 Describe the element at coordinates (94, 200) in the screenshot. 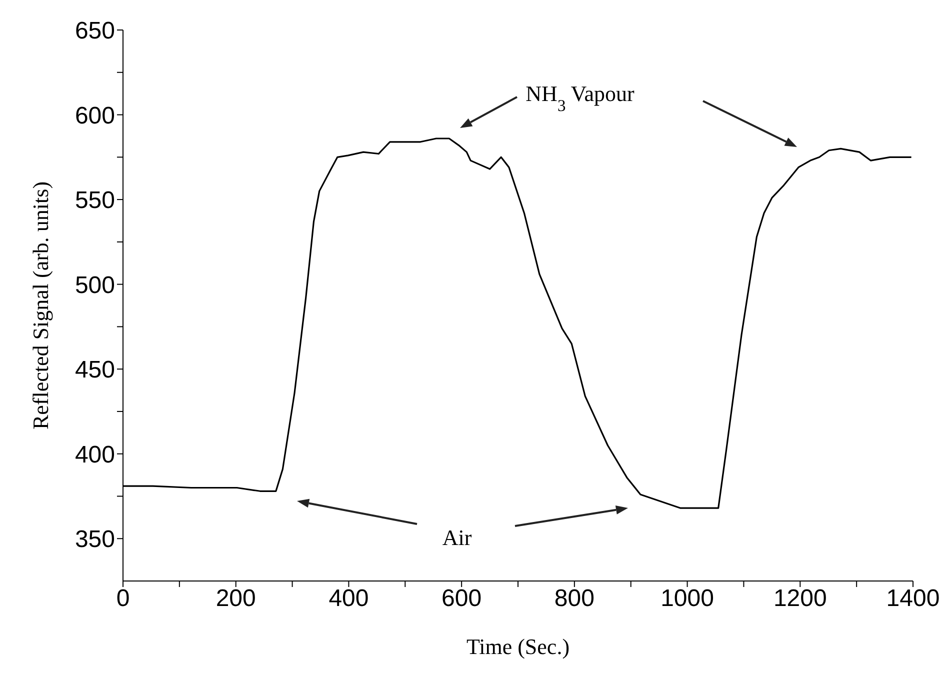

I see `y-tick-label: 550` at that location.